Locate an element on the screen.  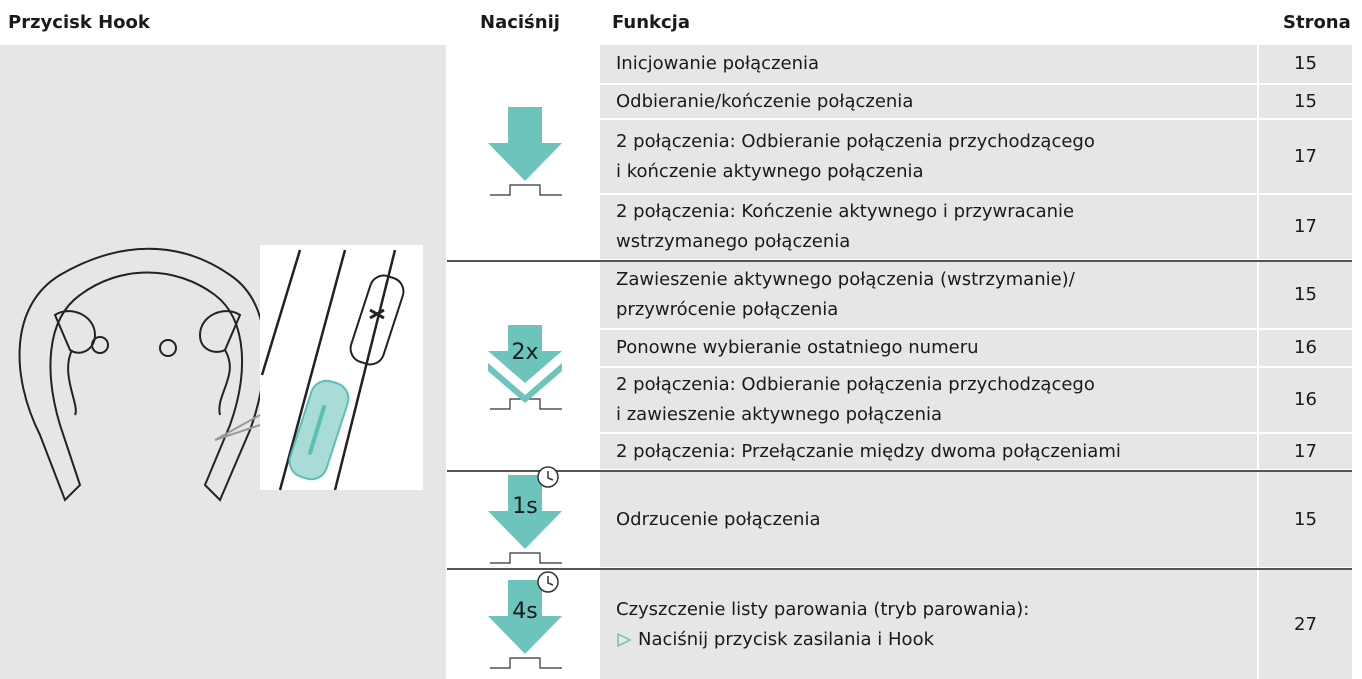
page-number: 27 is located at coordinates (1305, 624).